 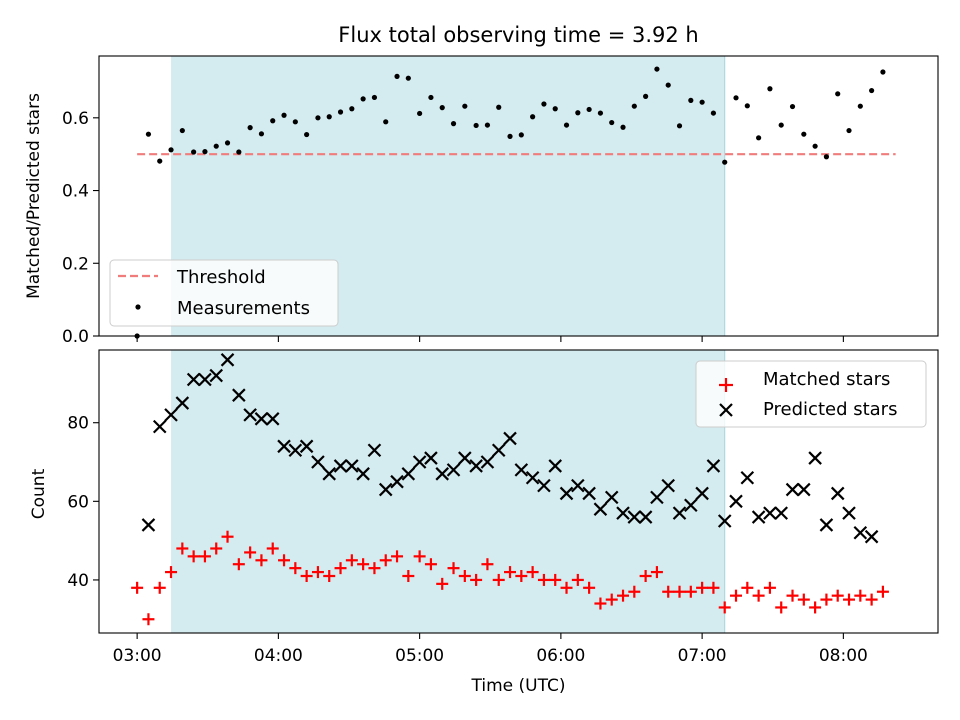 I want to click on measurements-legend-swatch, so click(x=138, y=307).